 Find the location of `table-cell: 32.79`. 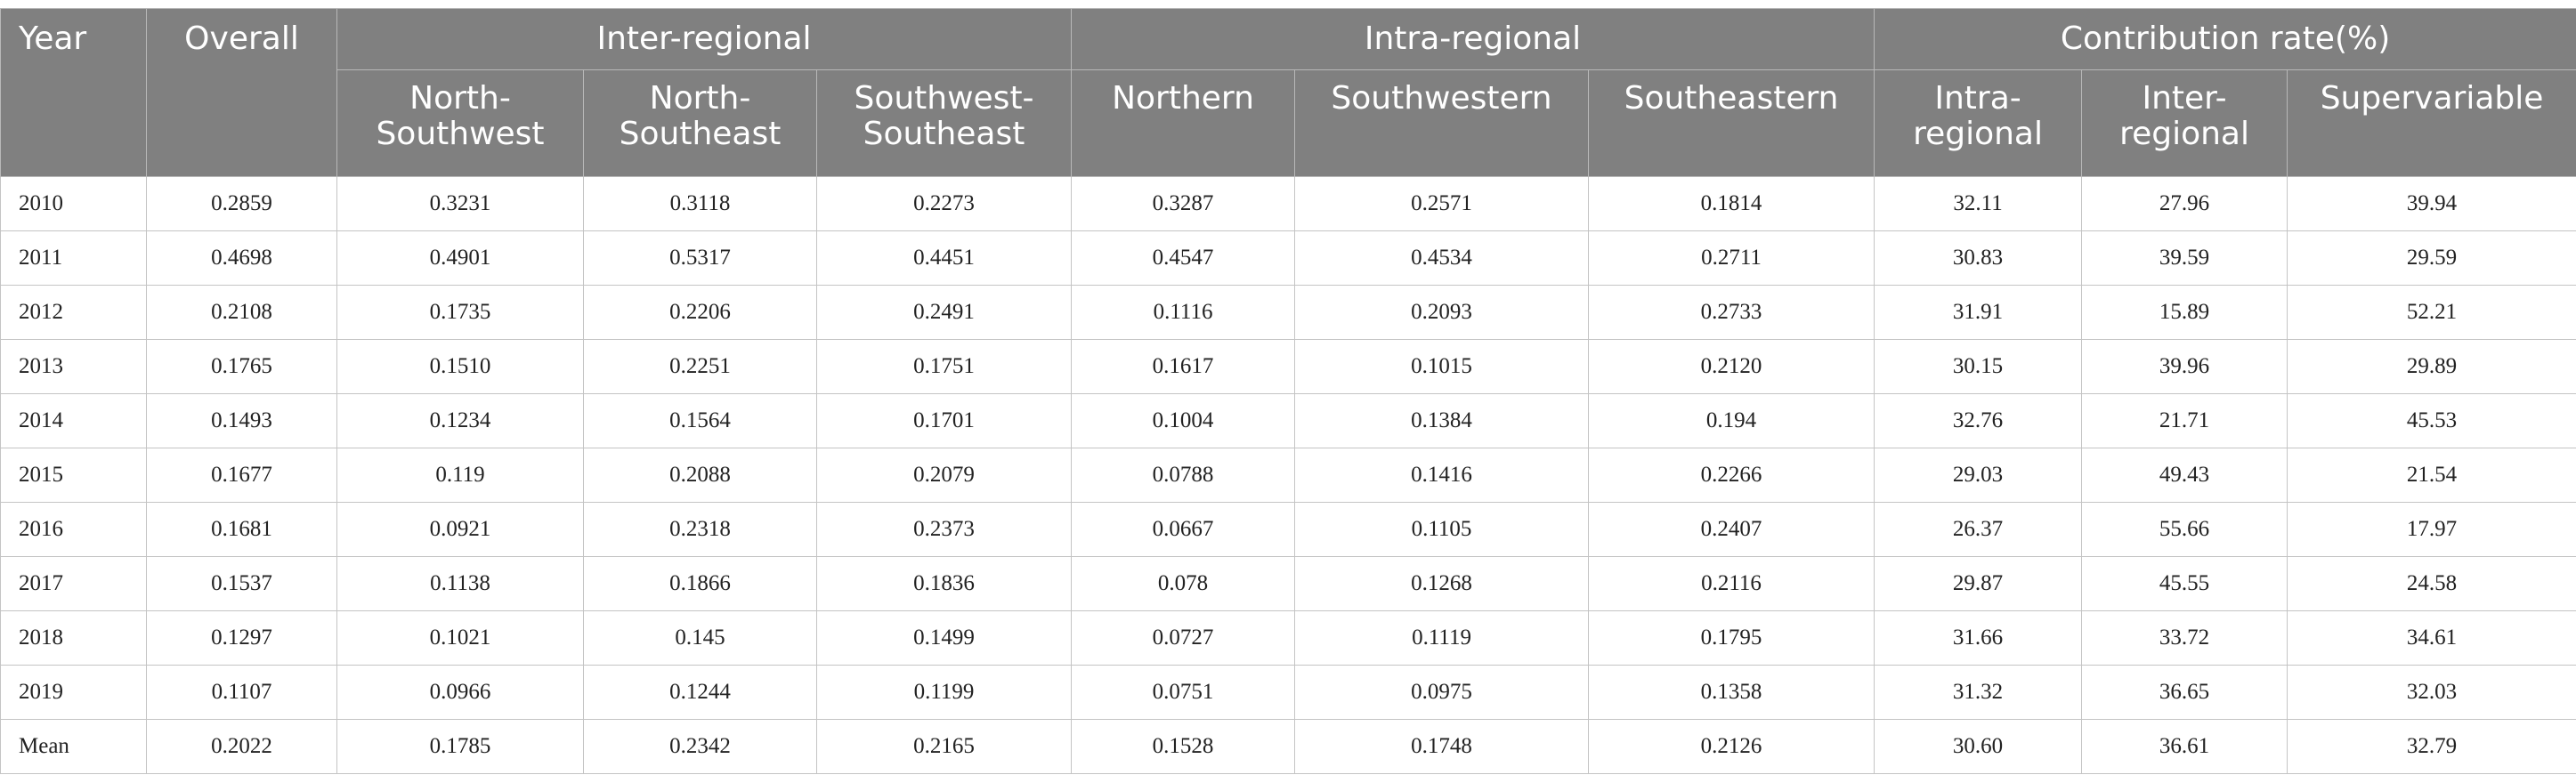

table-cell: 32.79 is located at coordinates (2432, 747).